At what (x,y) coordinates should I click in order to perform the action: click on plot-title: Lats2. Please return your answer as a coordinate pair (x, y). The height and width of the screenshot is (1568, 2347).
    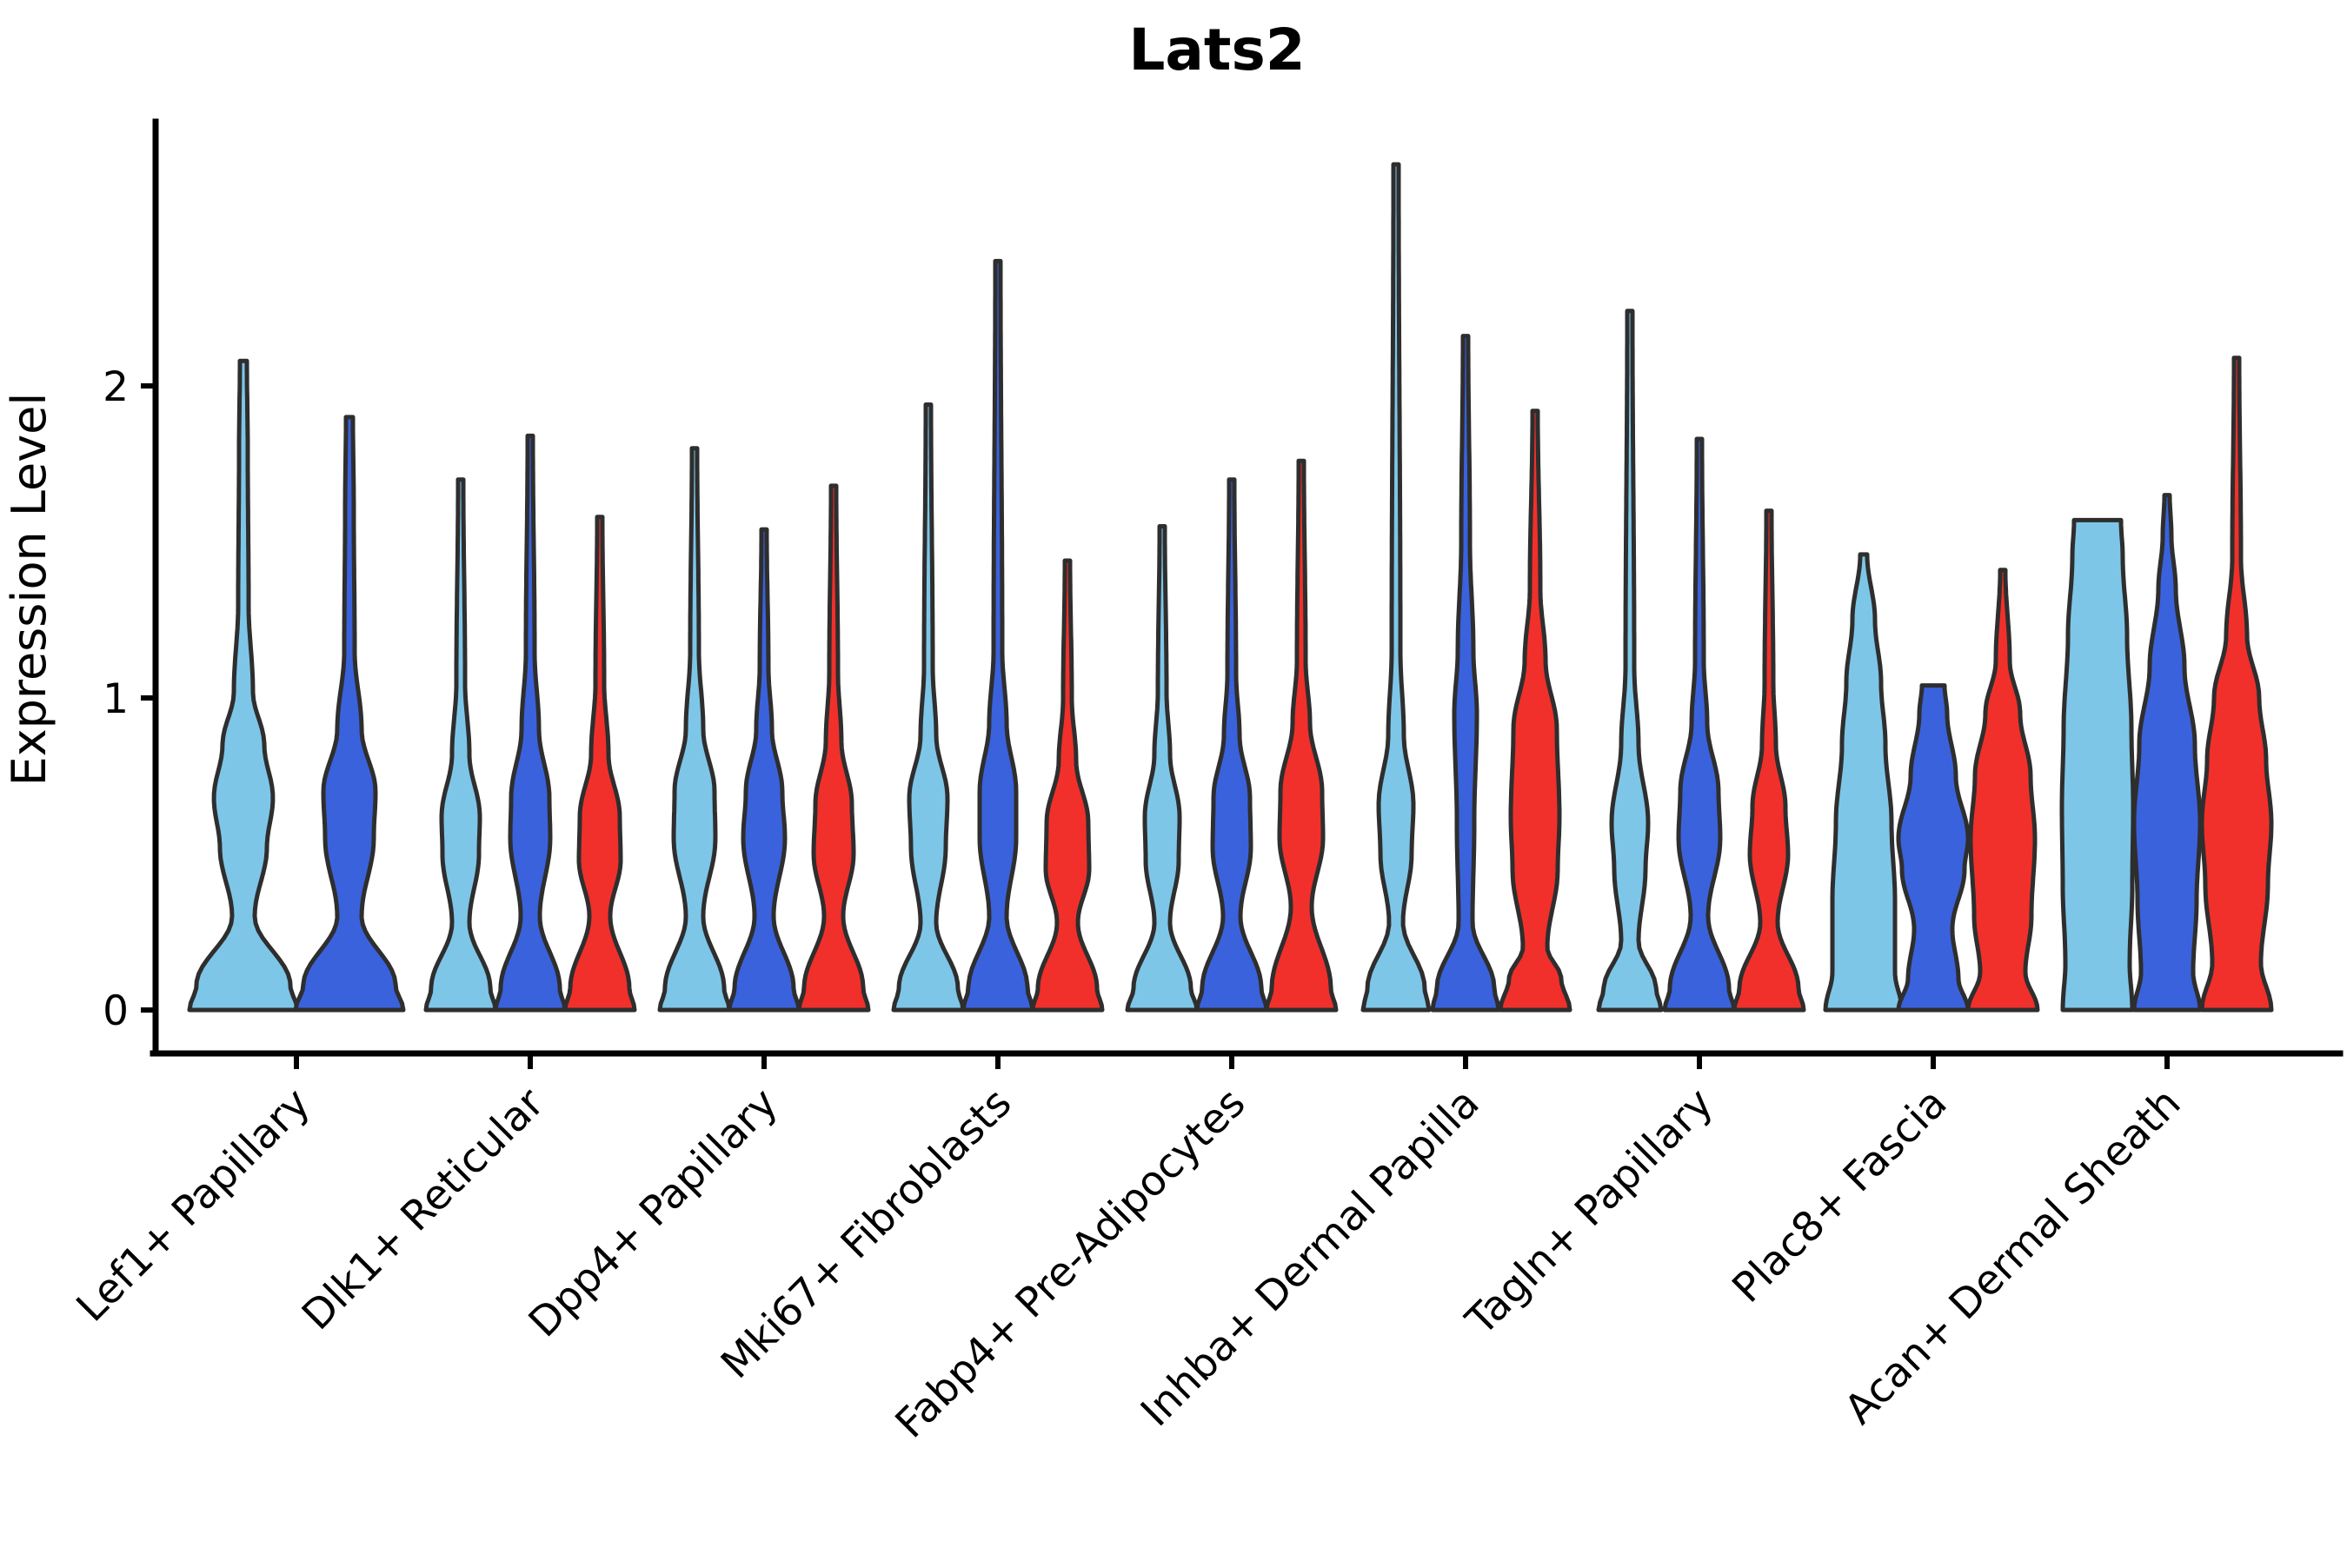
    Looking at the image, I should click on (1216, 50).